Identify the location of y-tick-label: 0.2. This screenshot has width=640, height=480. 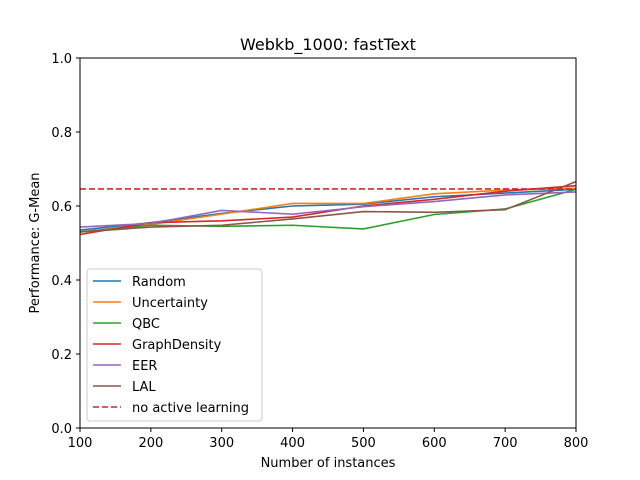
(61, 355).